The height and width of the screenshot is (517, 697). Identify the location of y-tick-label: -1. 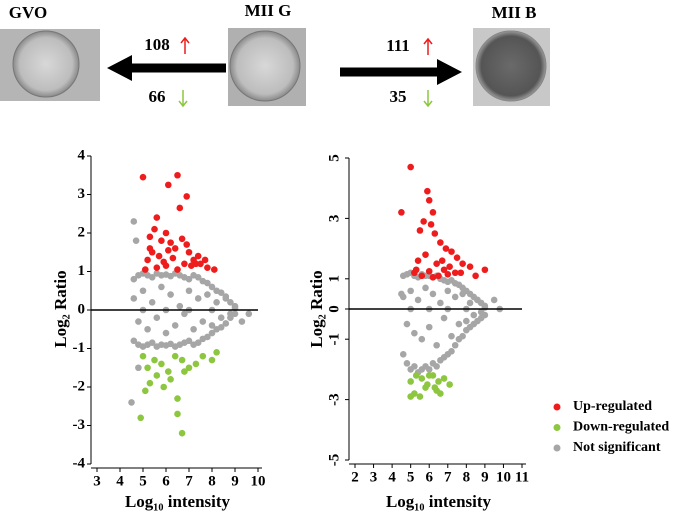
(79, 348).